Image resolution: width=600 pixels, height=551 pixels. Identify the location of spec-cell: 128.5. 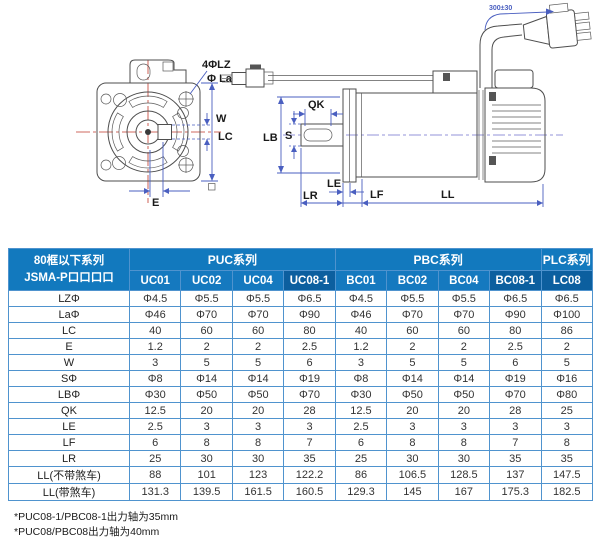
(464, 475).